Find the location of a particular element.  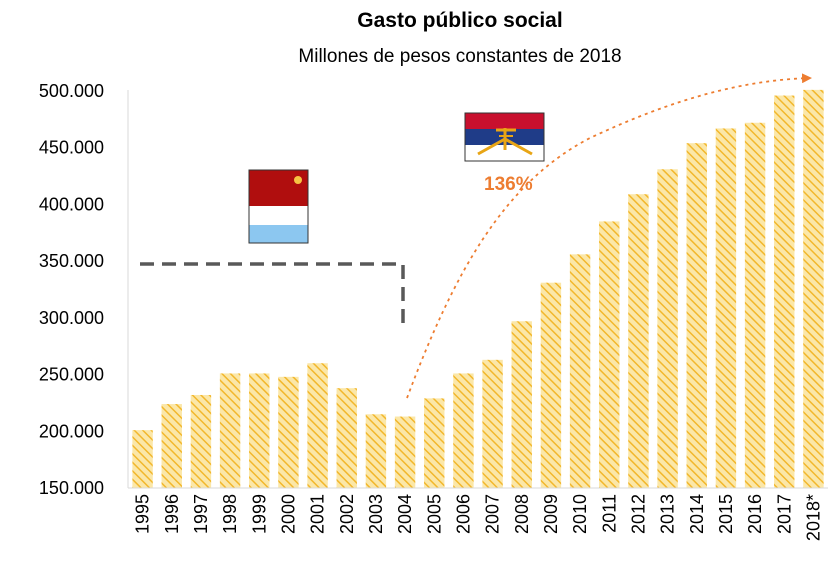

bar-2012 is located at coordinates (638, 341).